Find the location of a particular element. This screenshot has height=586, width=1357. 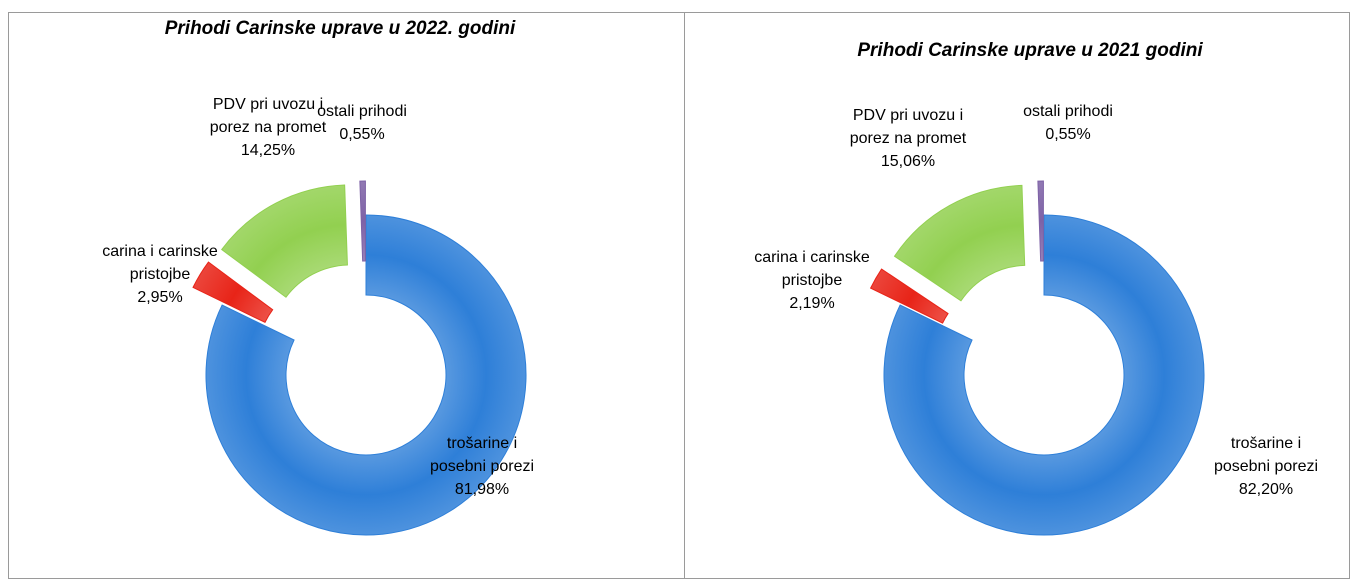

slice-label: PDV pri uvozu i porez na promet 15,06% is located at coordinates (908, 138).